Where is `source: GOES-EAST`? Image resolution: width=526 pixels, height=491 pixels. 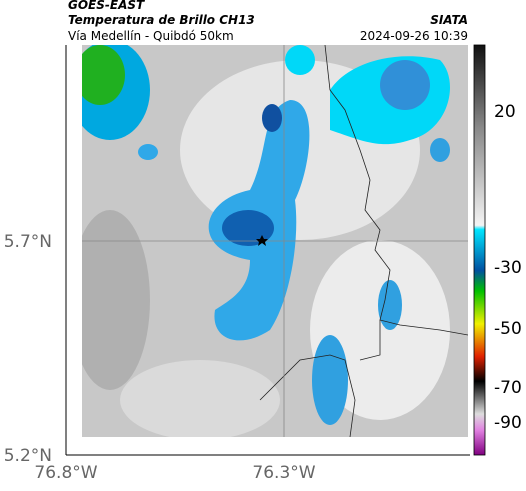 source: GOES-EAST is located at coordinates (106, 6).